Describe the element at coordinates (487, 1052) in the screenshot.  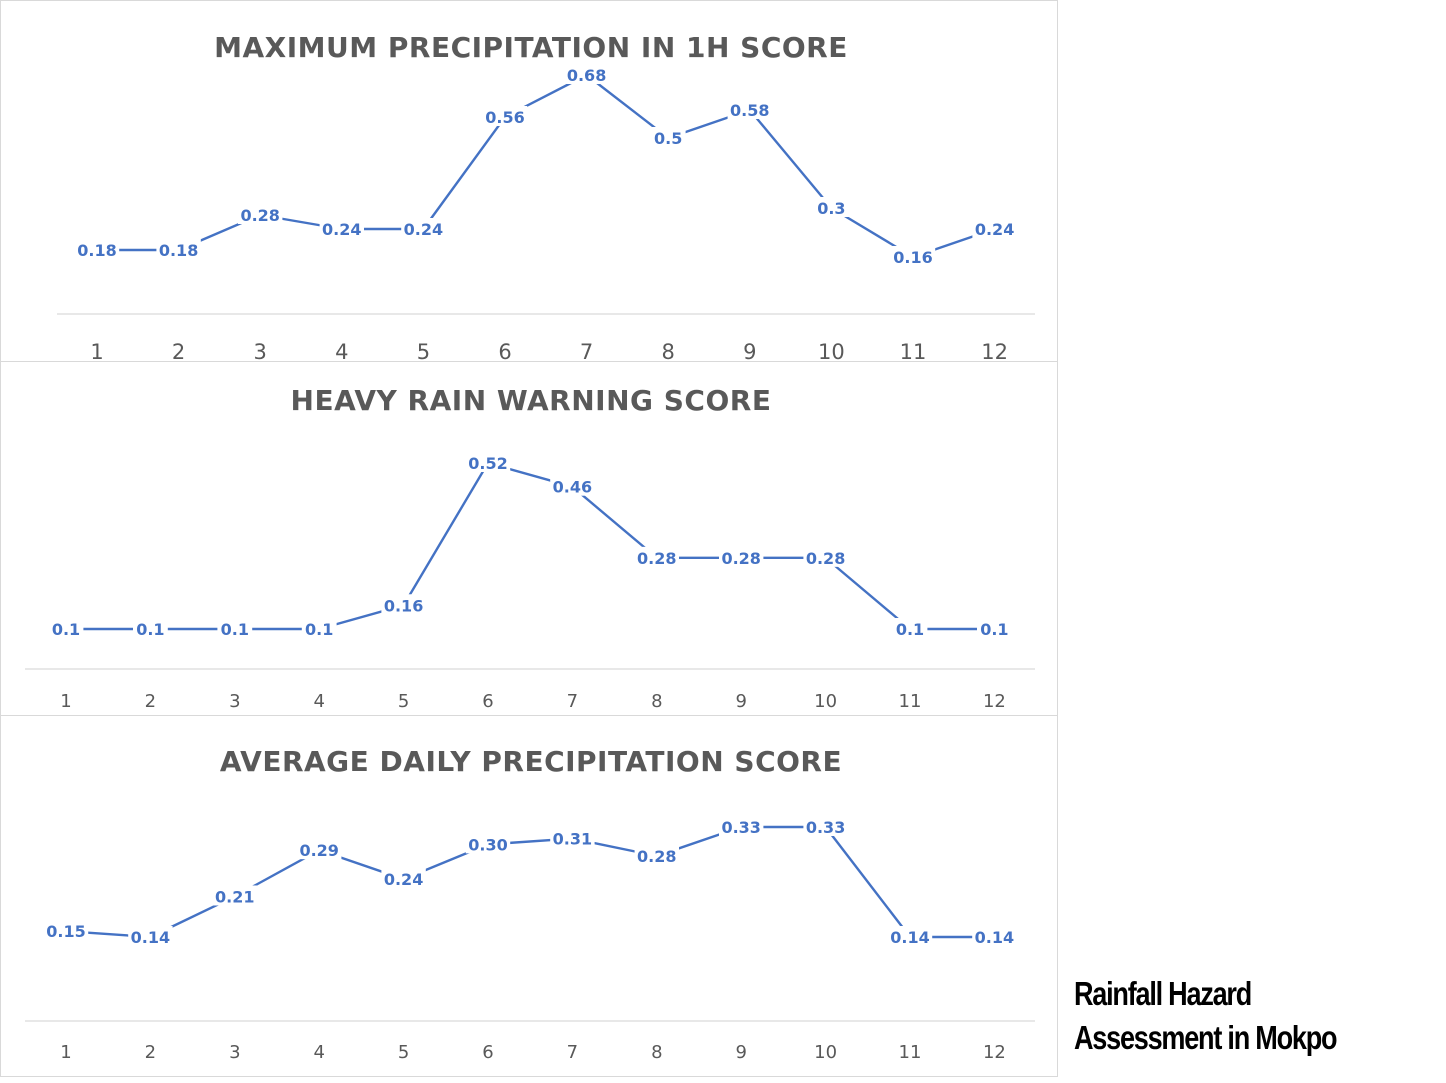
I see `x-tick-label-avg-daily-precip: 6` at that location.